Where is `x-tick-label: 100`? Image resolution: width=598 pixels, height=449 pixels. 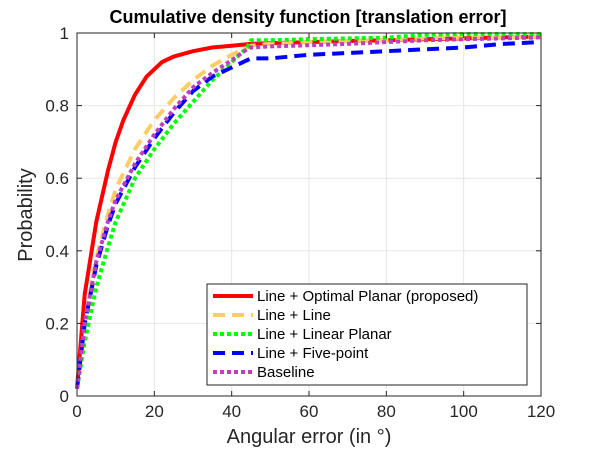 x-tick-label: 100 is located at coordinates (463, 411).